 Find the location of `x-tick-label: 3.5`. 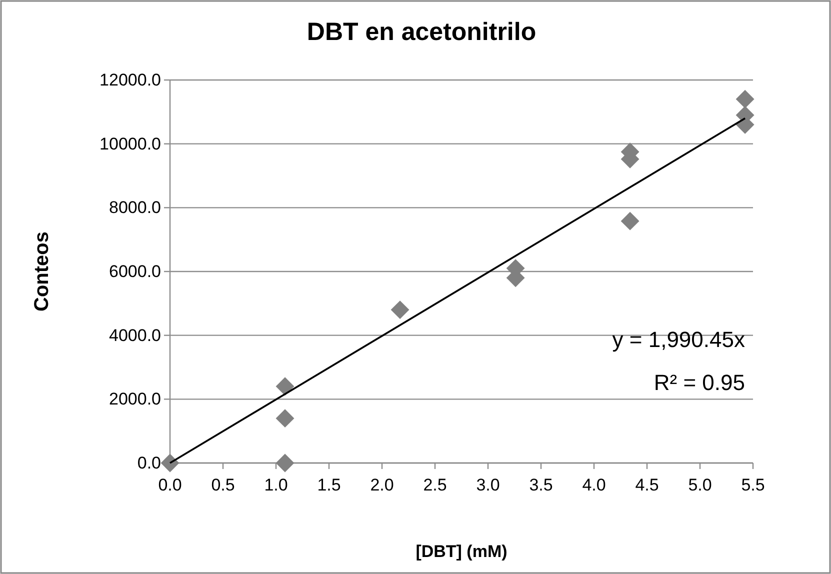

x-tick-label: 3.5 is located at coordinates (541, 485).